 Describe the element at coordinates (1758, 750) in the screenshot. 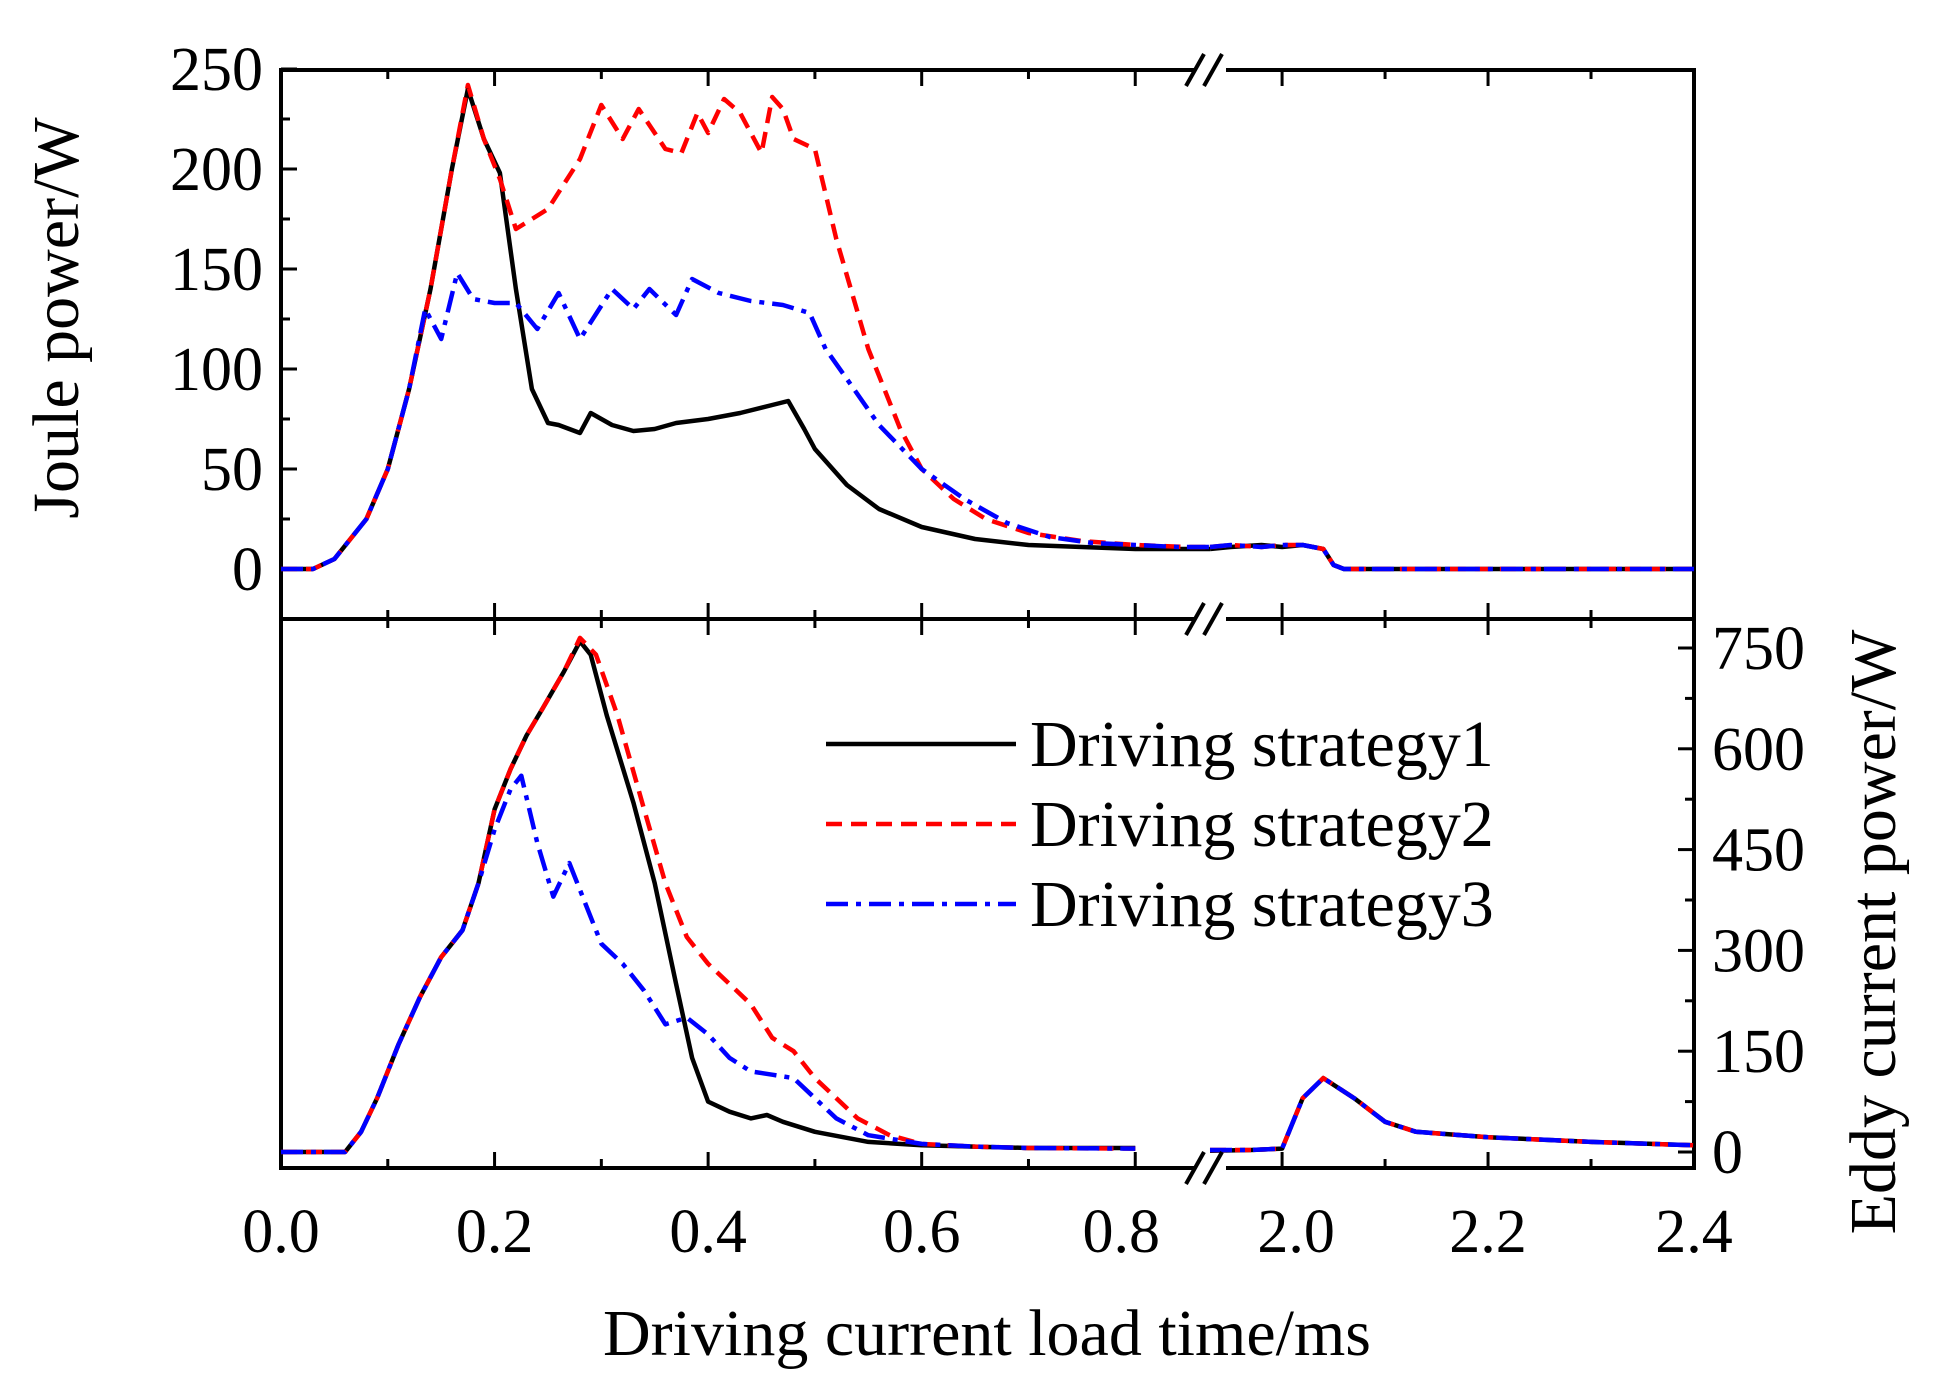

I see `y-tick-label: 600` at that location.